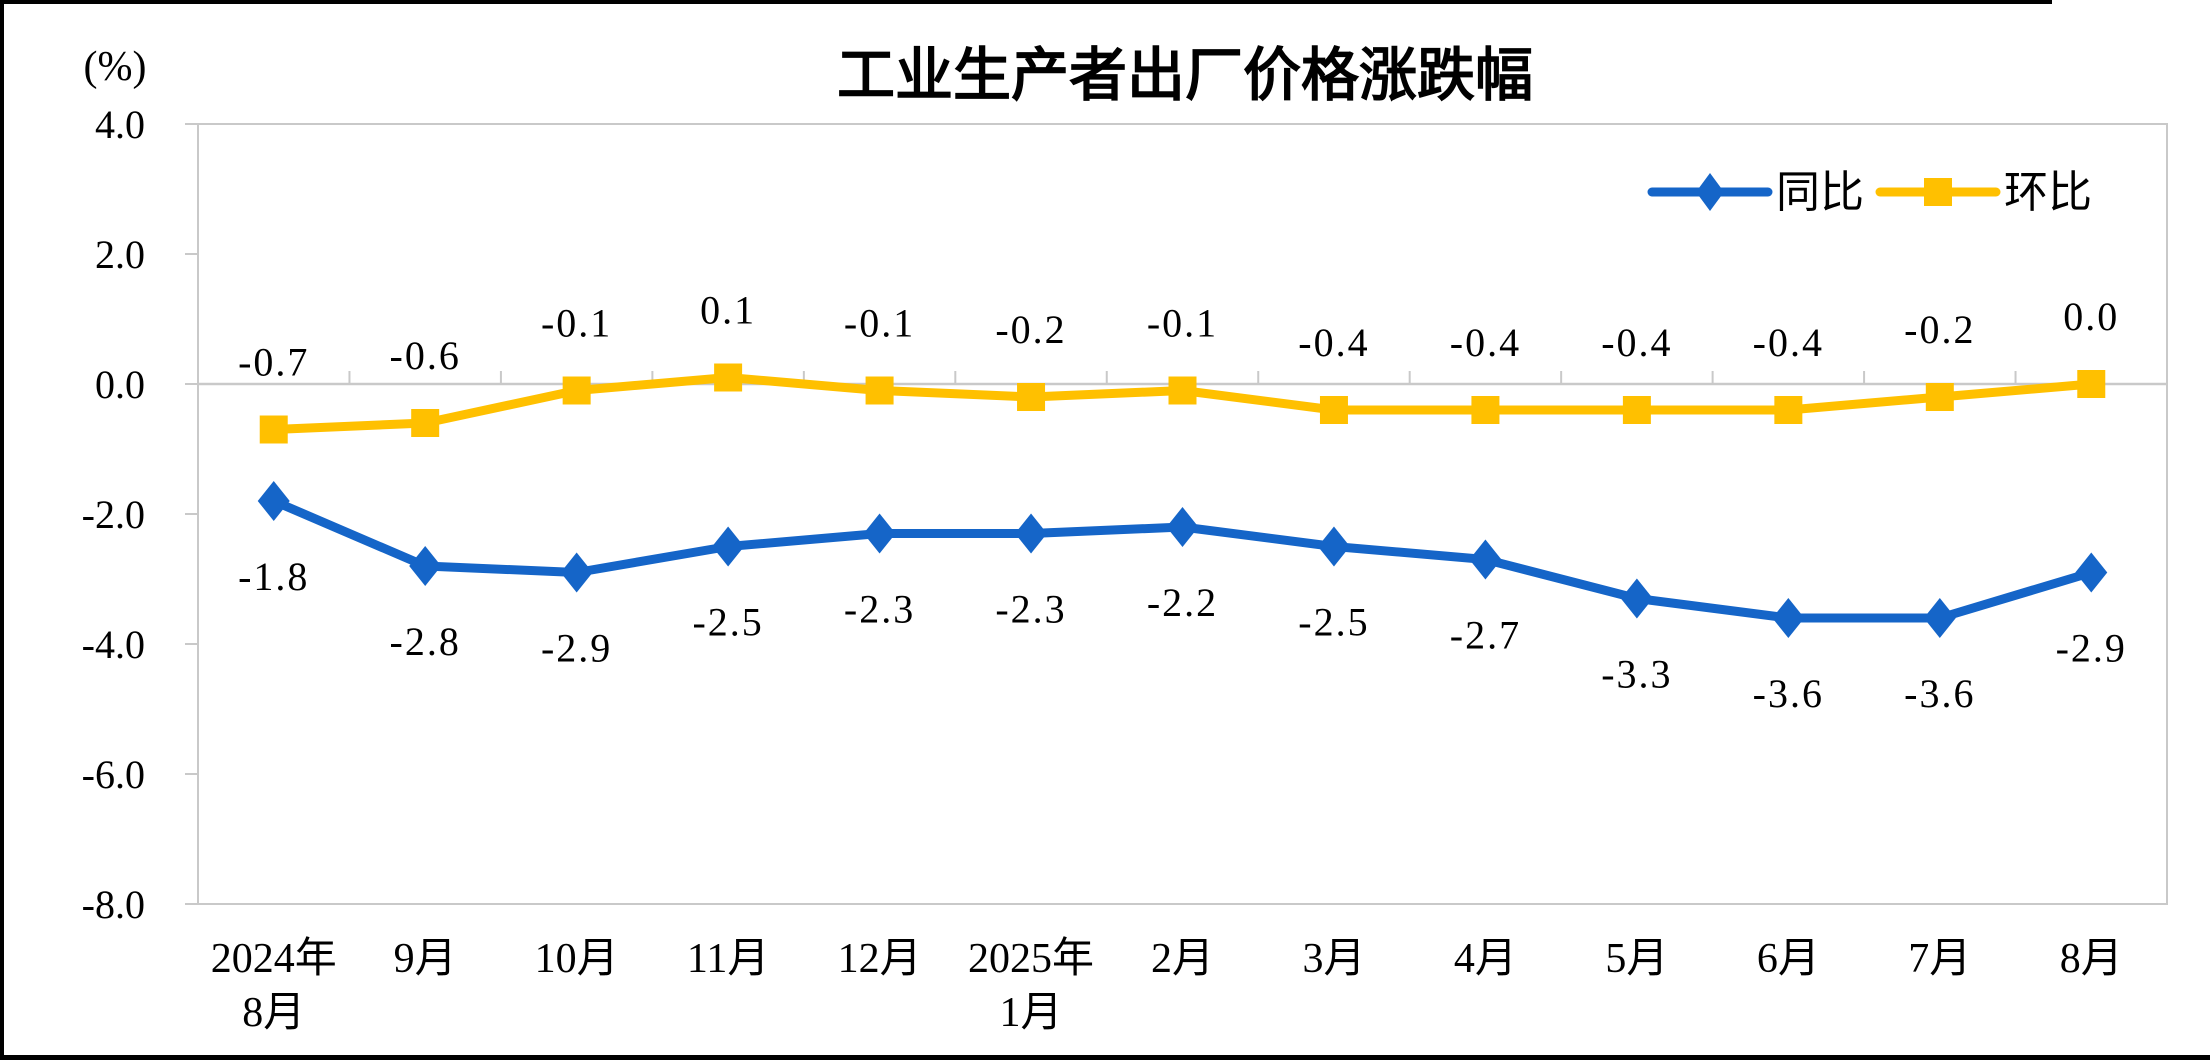 The height and width of the screenshot is (1060, 2210). Describe the element at coordinates (113, 904) in the screenshot. I see `y-axis-label: -8.0` at that location.